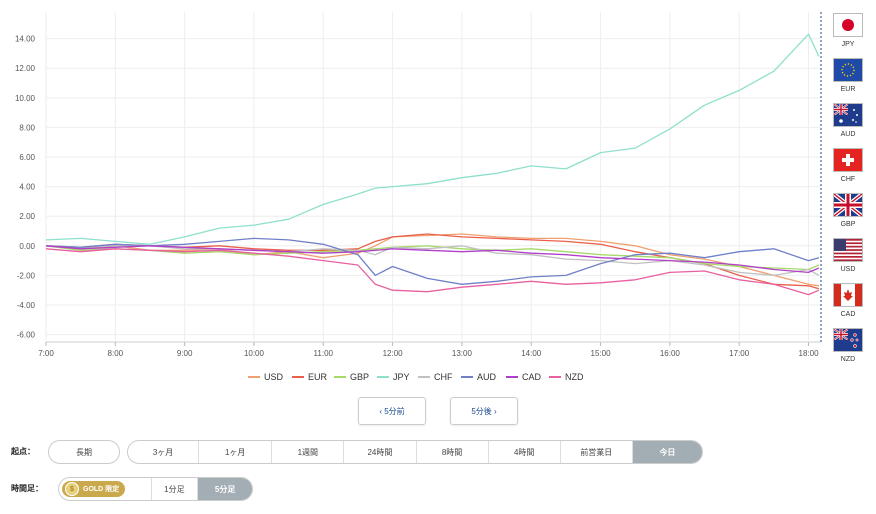 This screenshot has width=876, height=514. Describe the element at coordinates (848, 134) in the screenshot. I see `flag-code-label: AUD` at that location.